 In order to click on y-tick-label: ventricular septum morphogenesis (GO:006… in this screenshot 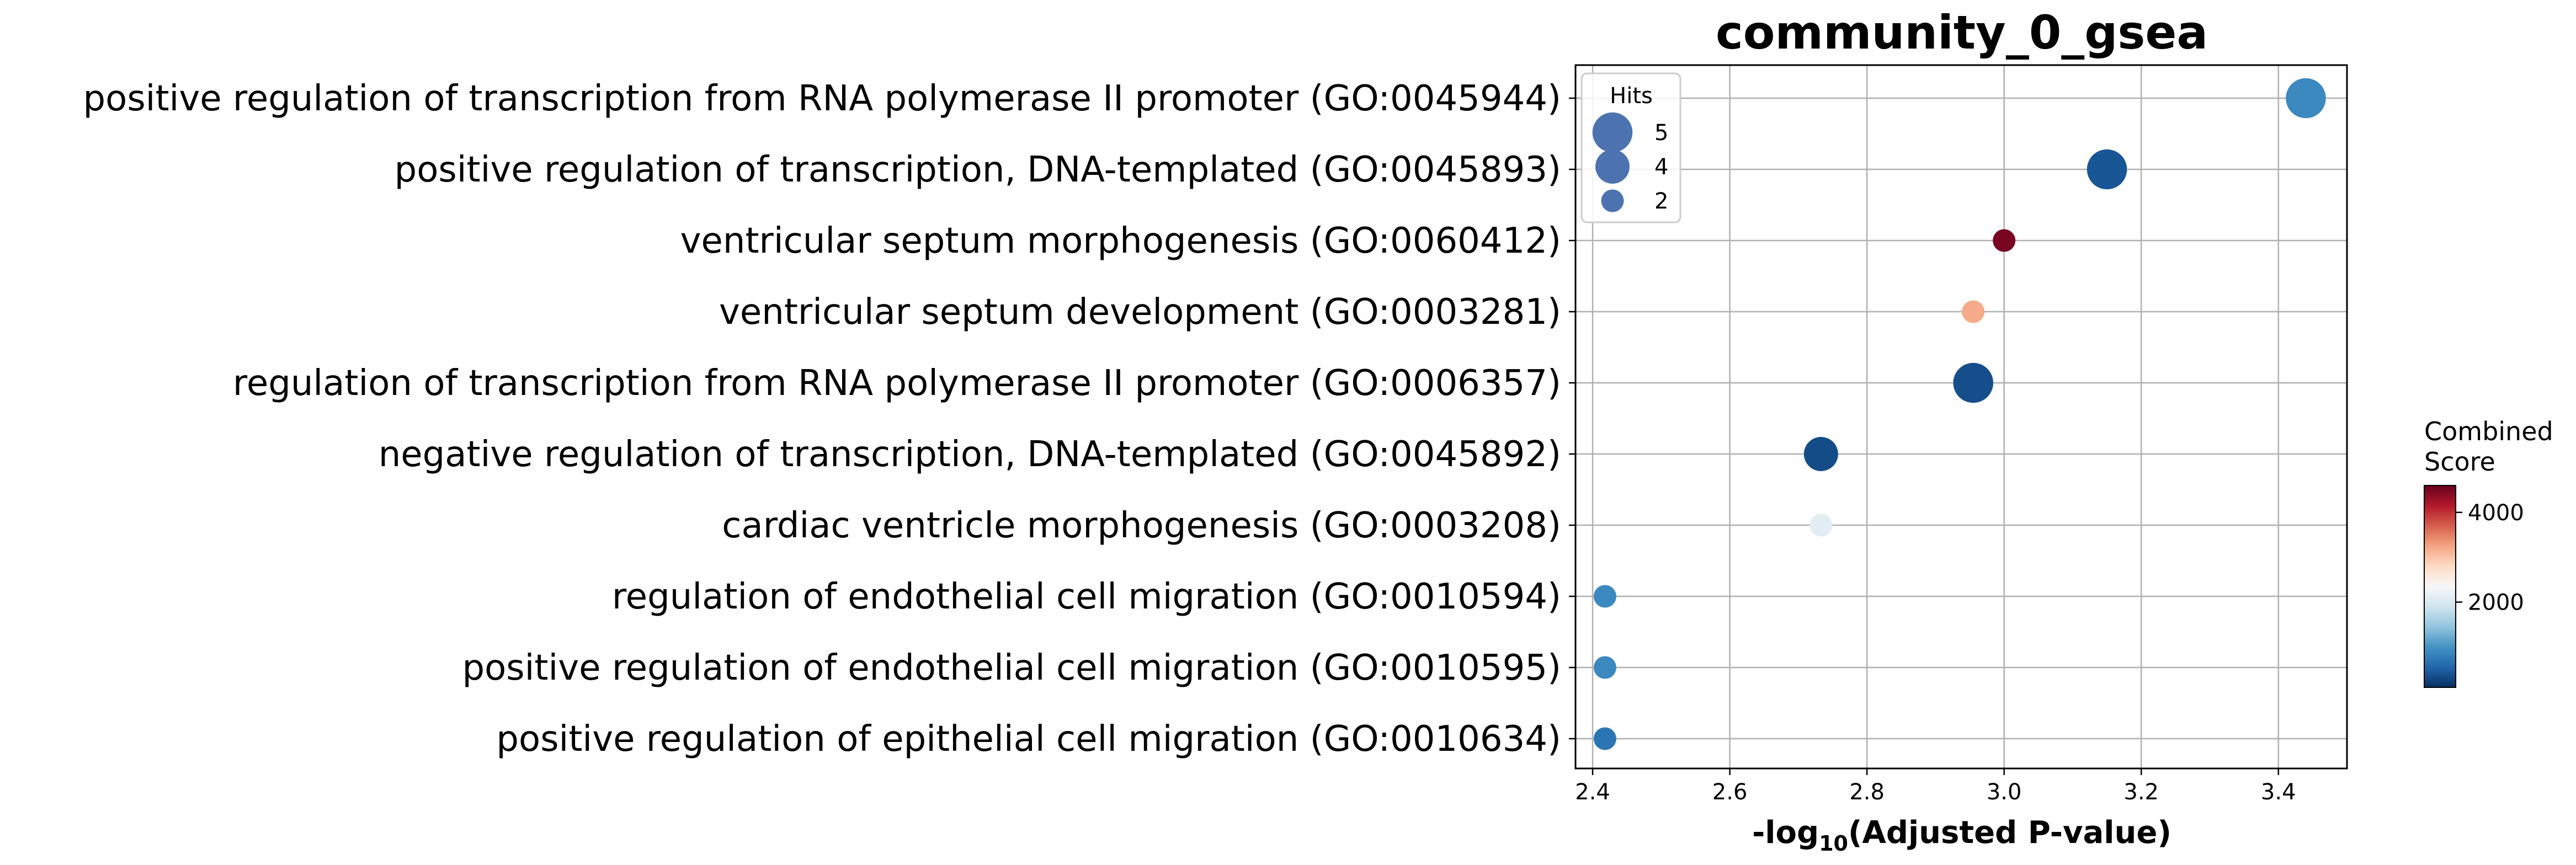, I will do `click(1120, 241)`.